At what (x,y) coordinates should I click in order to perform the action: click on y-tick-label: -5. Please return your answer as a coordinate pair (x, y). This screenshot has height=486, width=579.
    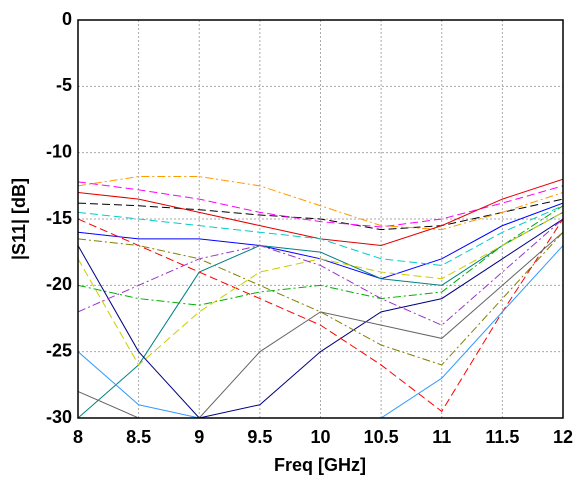
    Looking at the image, I should click on (64, 85).